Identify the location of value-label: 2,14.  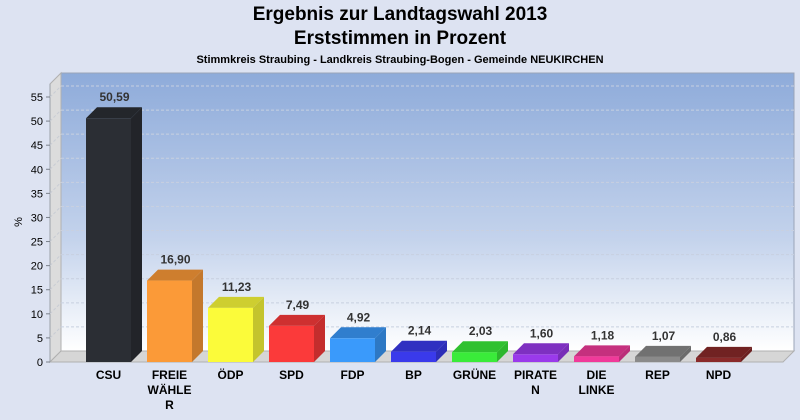
(420, 331).